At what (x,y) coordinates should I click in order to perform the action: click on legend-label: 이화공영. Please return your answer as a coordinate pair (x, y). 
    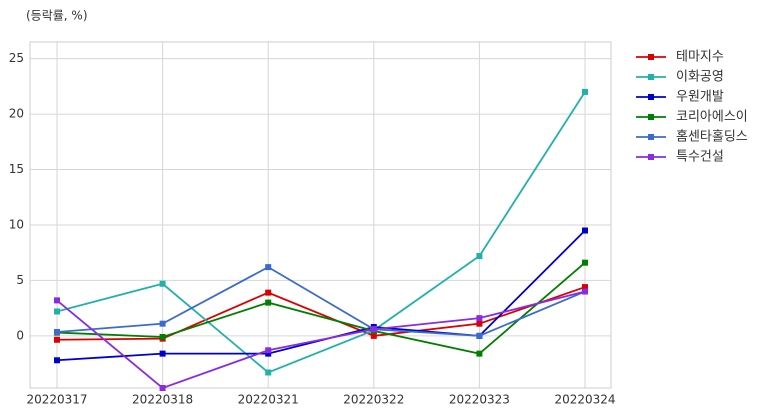
    Looking at the image, I should click on (700, 77).